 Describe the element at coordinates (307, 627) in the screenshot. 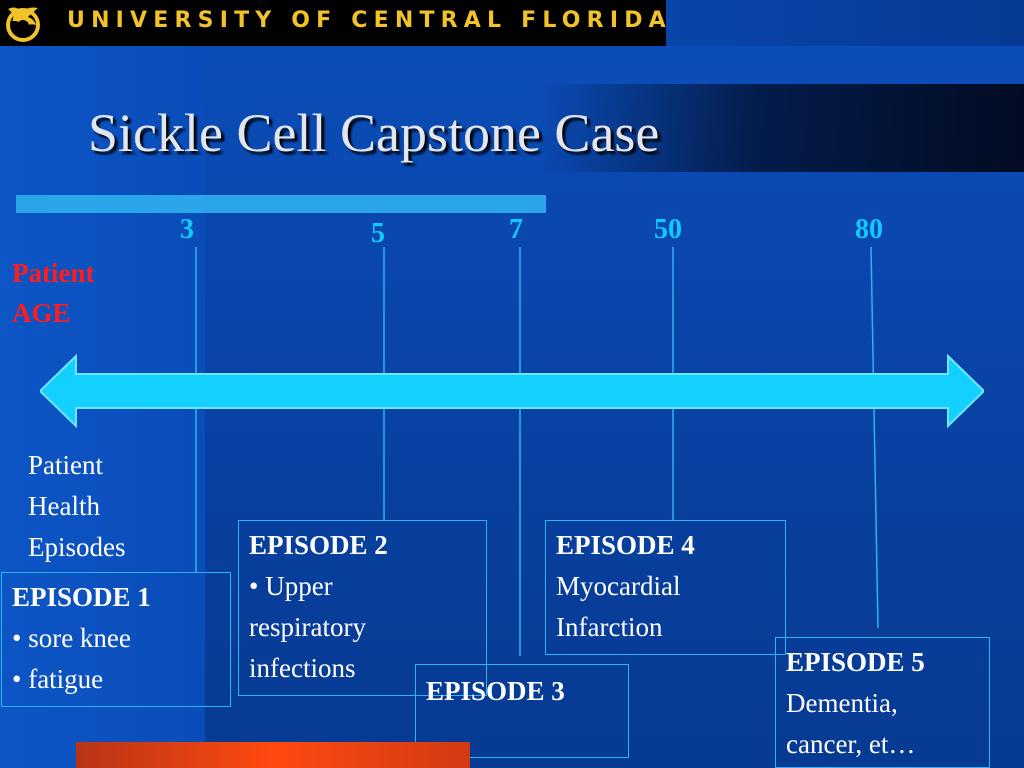

I see `episode-2-line: respiratory` at that location.